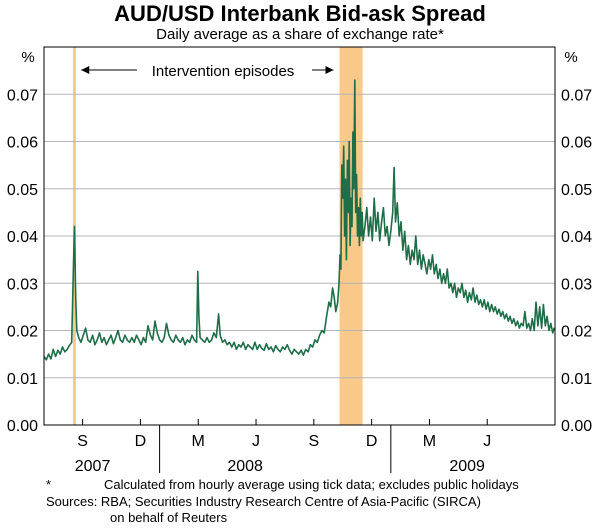  I want to click on chart-title: AUD/USD Interbank Bid-ask Spread, so click(300, 13).